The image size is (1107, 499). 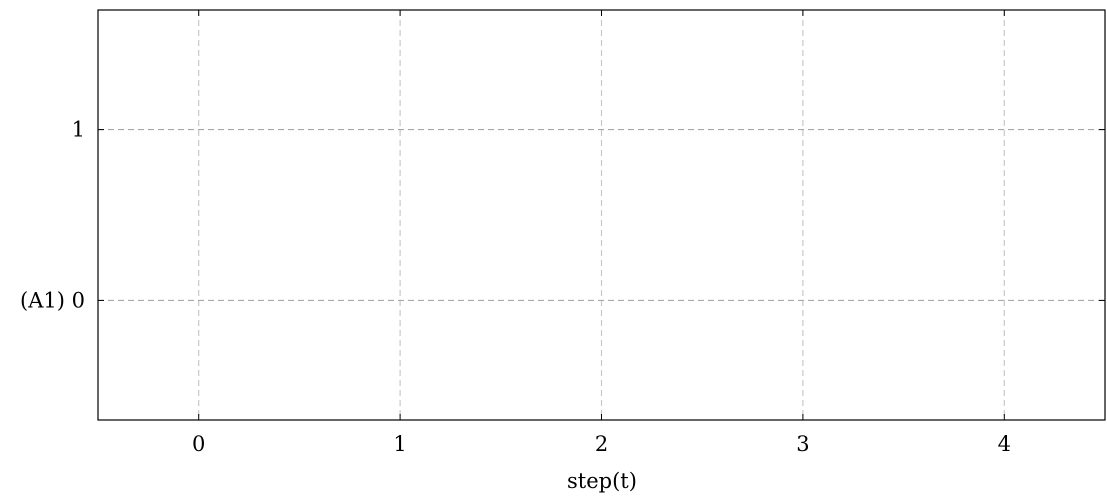 I want to click on x-axis-label: step(t), so click(x=602, y=481).